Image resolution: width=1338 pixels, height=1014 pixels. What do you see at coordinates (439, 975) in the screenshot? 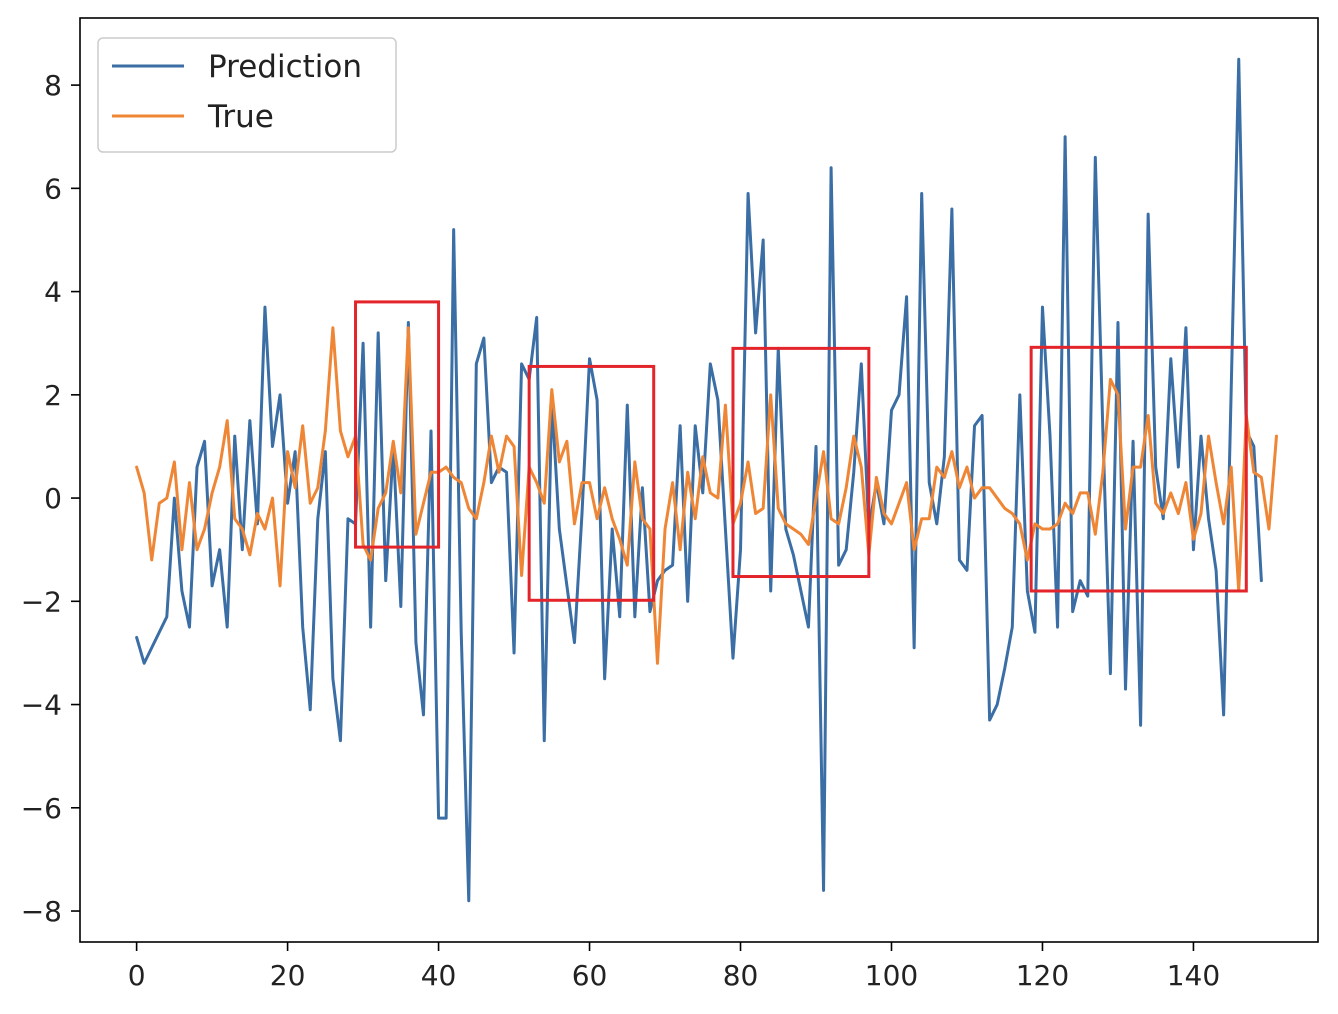
I see `x-tick-label: 40` at bounding box center [439, 975].